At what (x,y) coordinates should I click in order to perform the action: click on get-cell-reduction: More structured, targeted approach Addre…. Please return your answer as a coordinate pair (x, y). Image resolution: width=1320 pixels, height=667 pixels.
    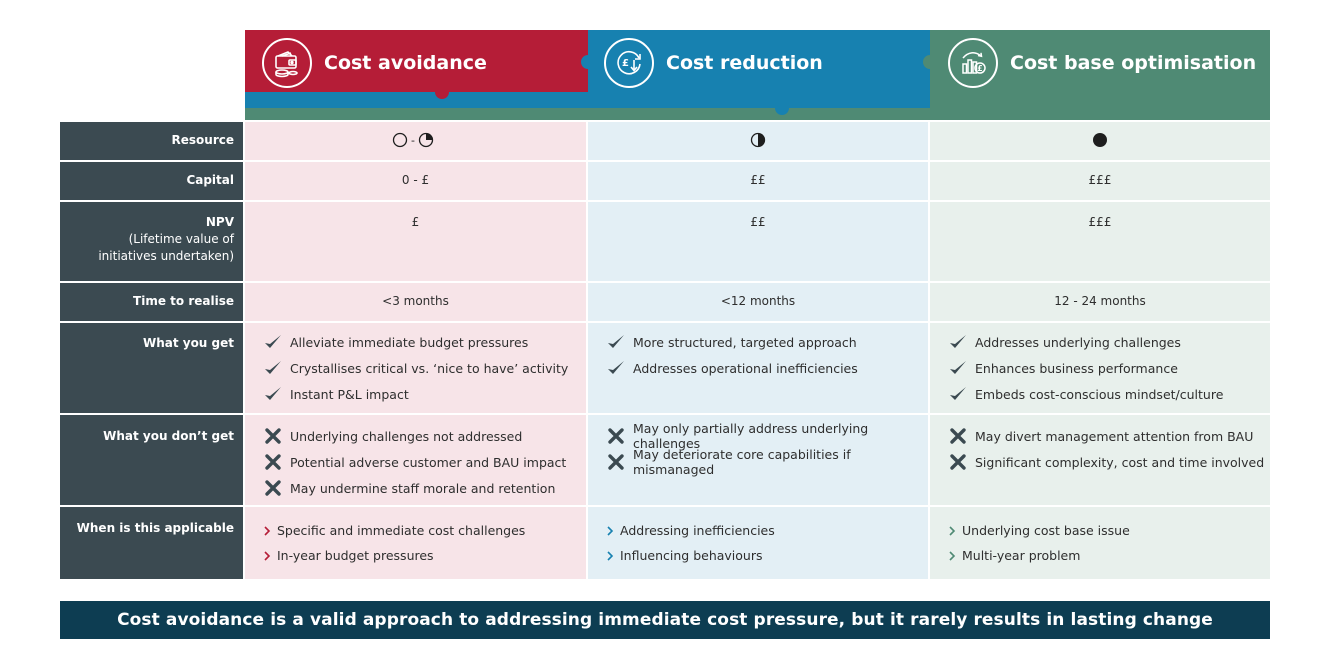
    Looking at the image, I should click on (758, 368).